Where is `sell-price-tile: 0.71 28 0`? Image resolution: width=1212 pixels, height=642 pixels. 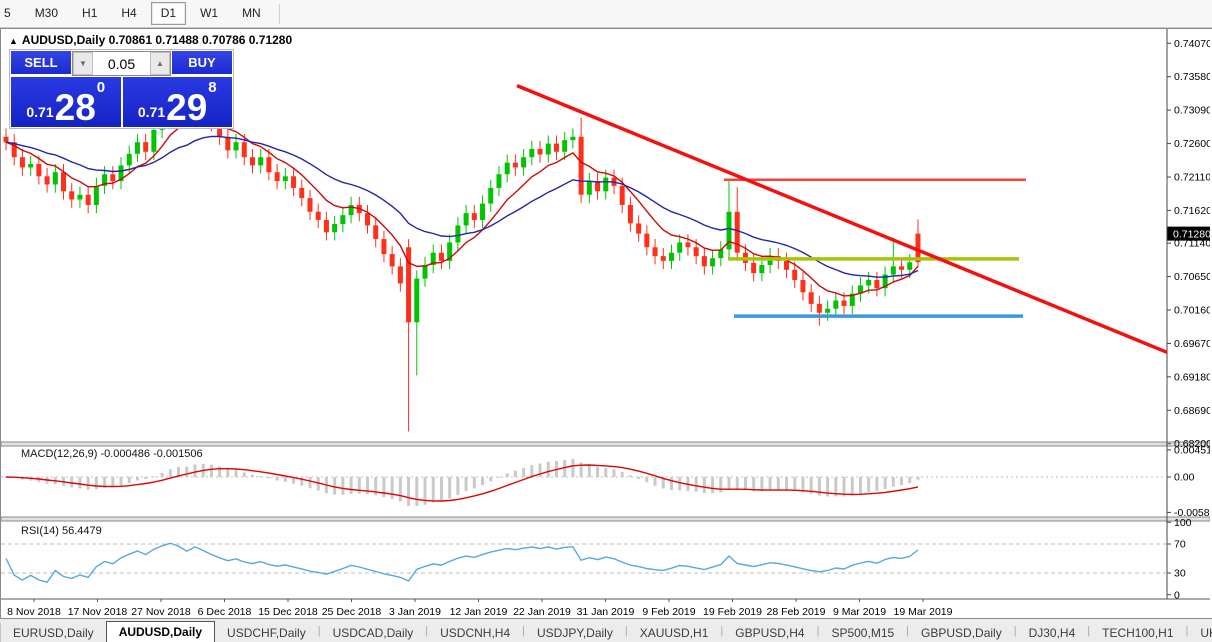 sell-price-tile: 0.71 28 0 is located at coordinates (66, 102).